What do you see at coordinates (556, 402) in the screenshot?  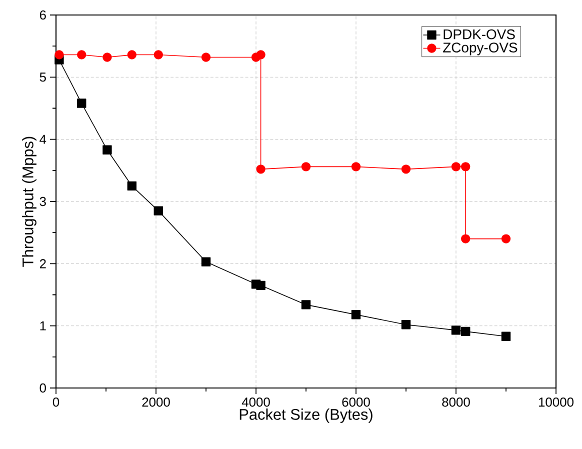 I see `x-tick-label: 10000` at bounding box center [556, 402].